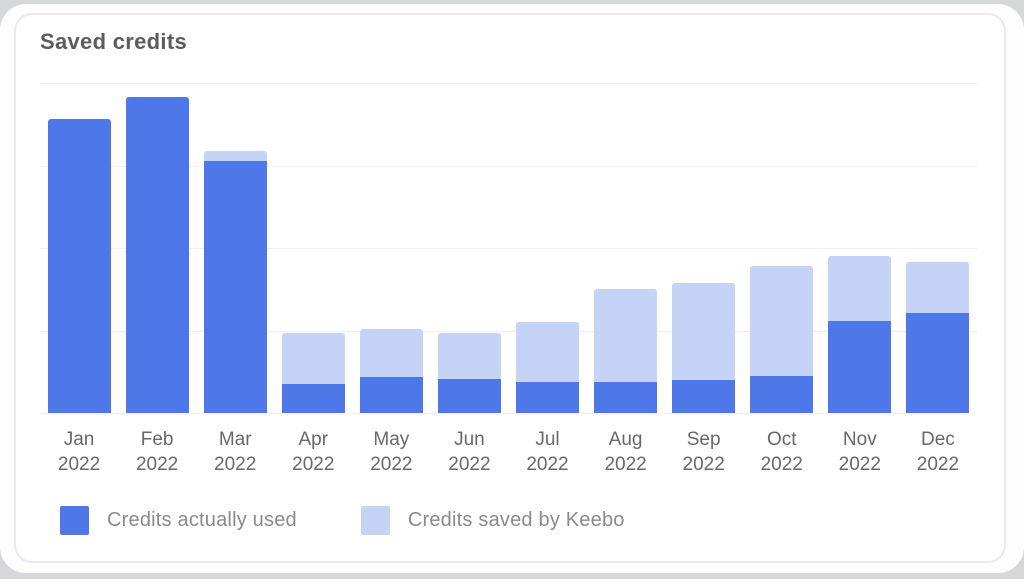 This screenshot has height=579, width=1024. What do you see at coordinates (547, 352) in the screenshot?
I see `bar-segment-saved-jul` at bounding box center [547, 352].